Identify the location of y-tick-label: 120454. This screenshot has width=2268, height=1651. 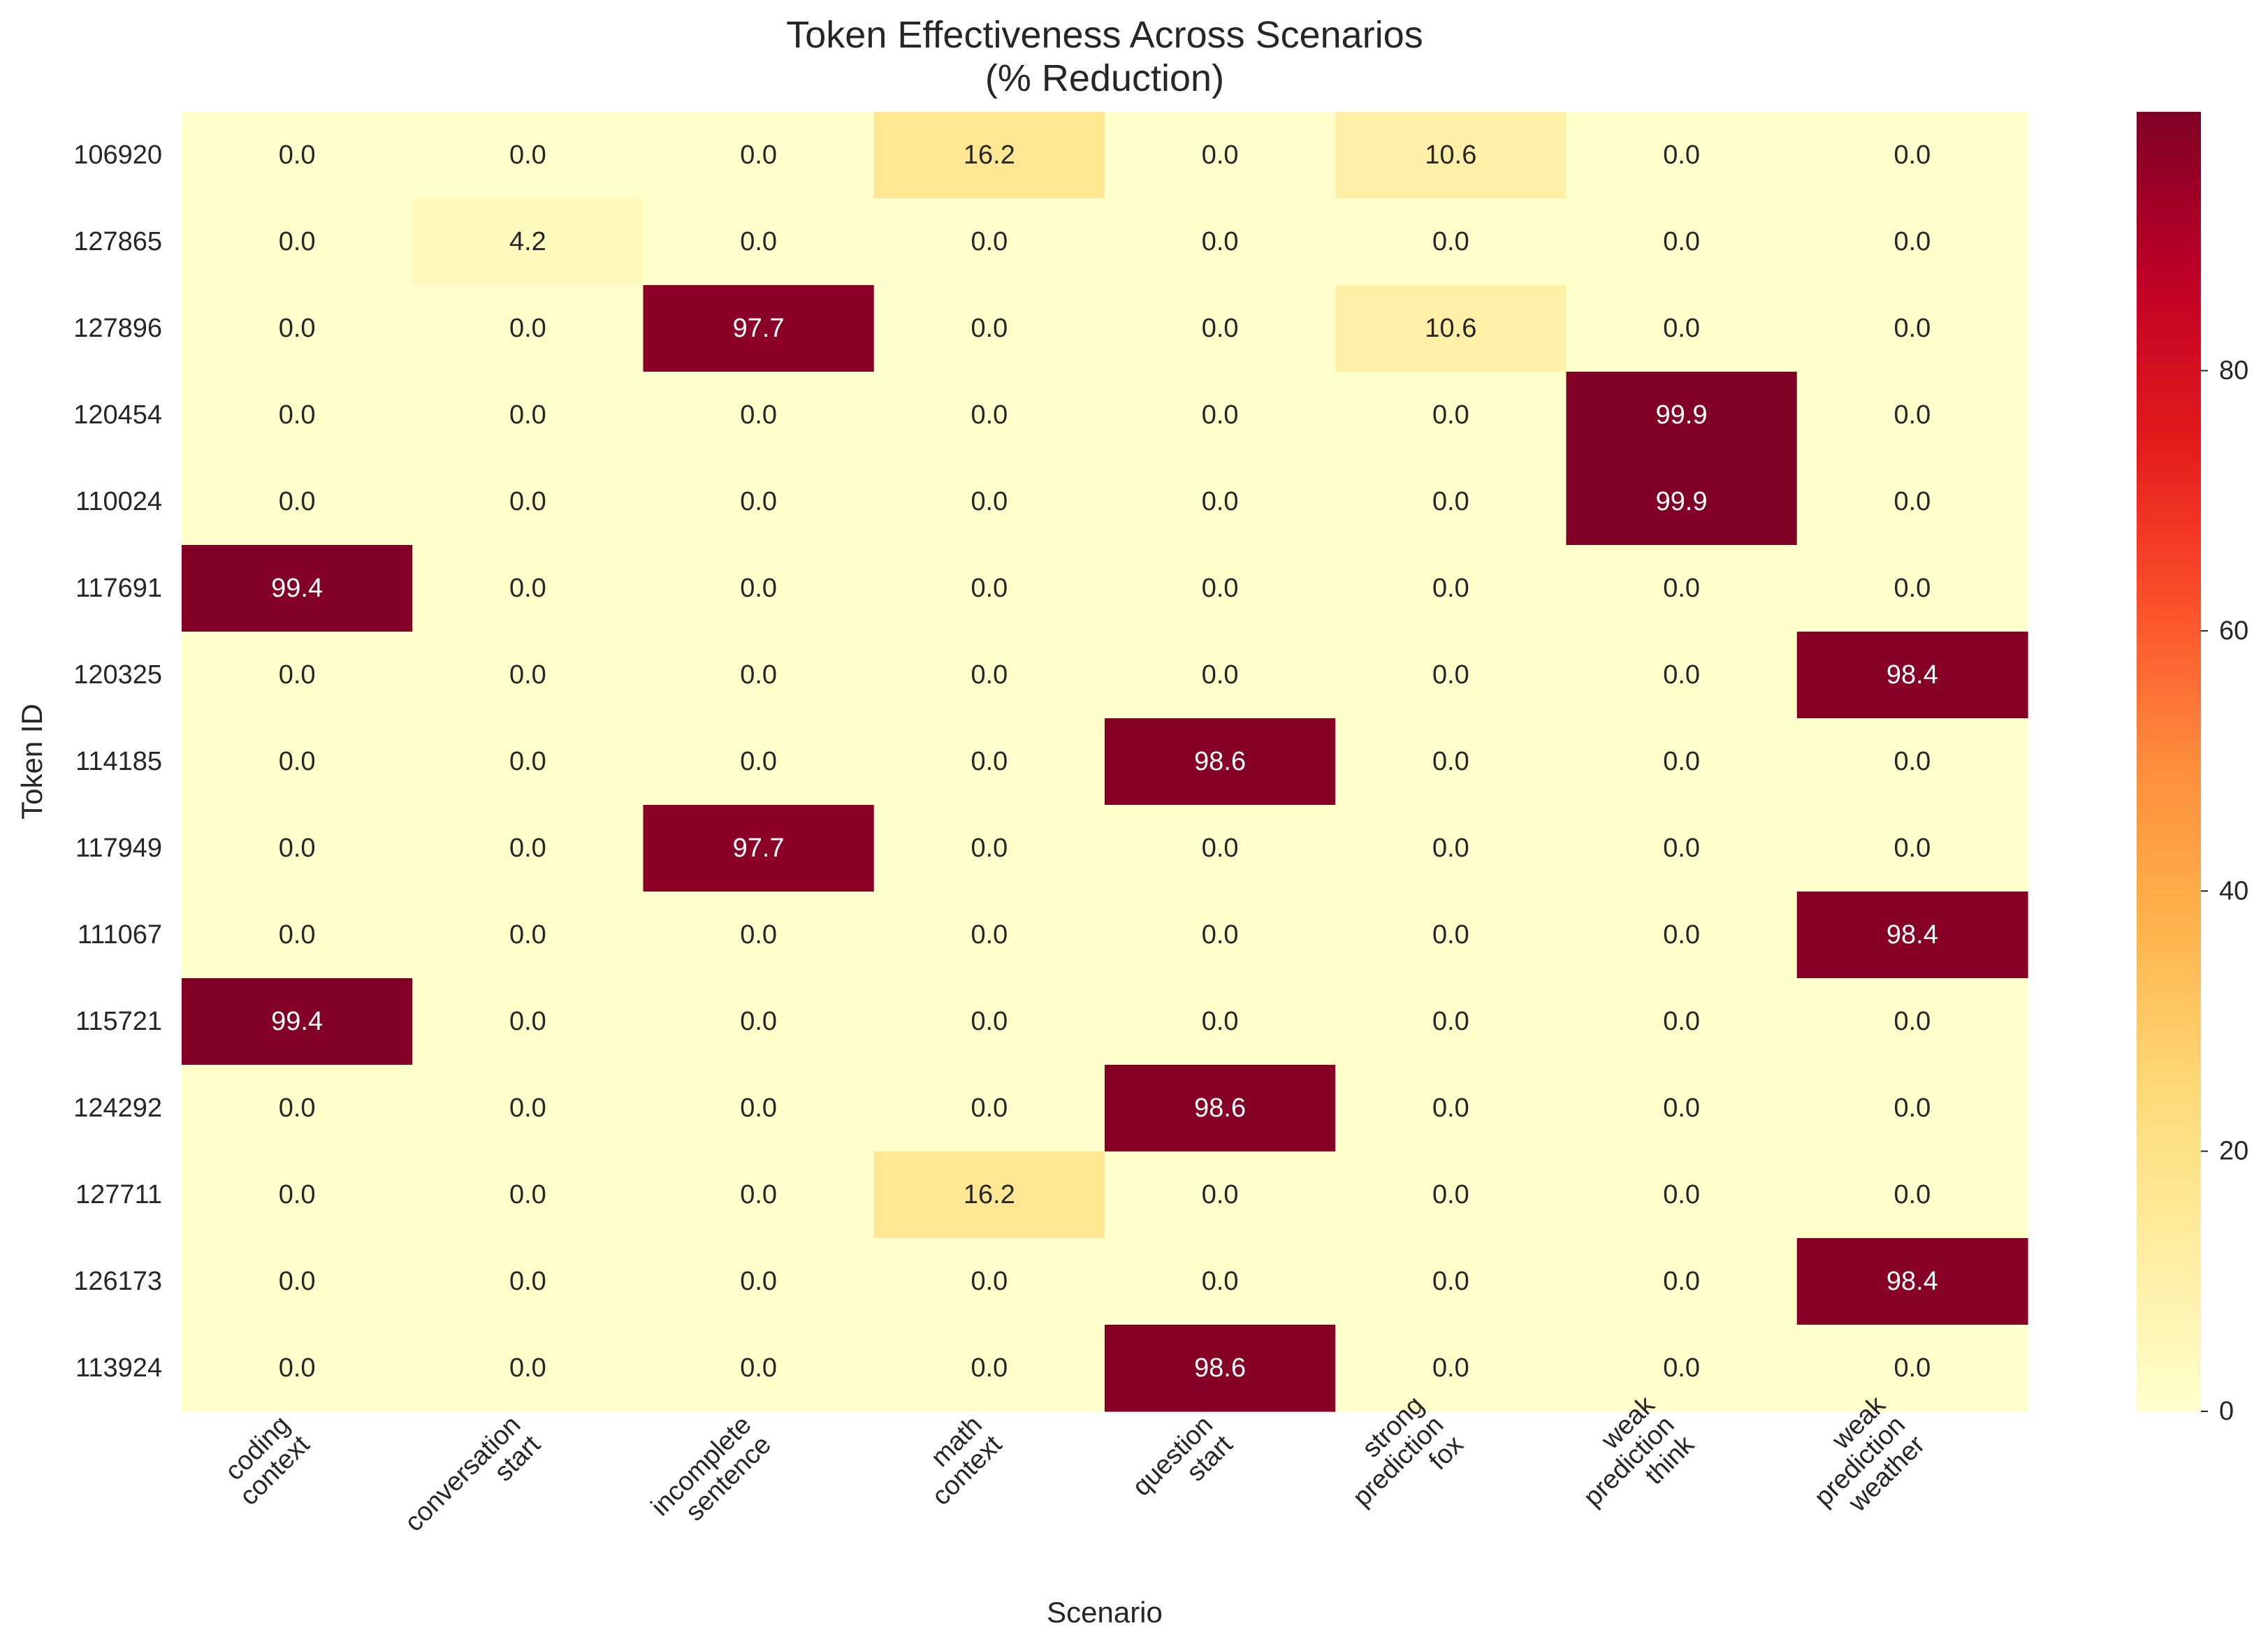
(117, 415).